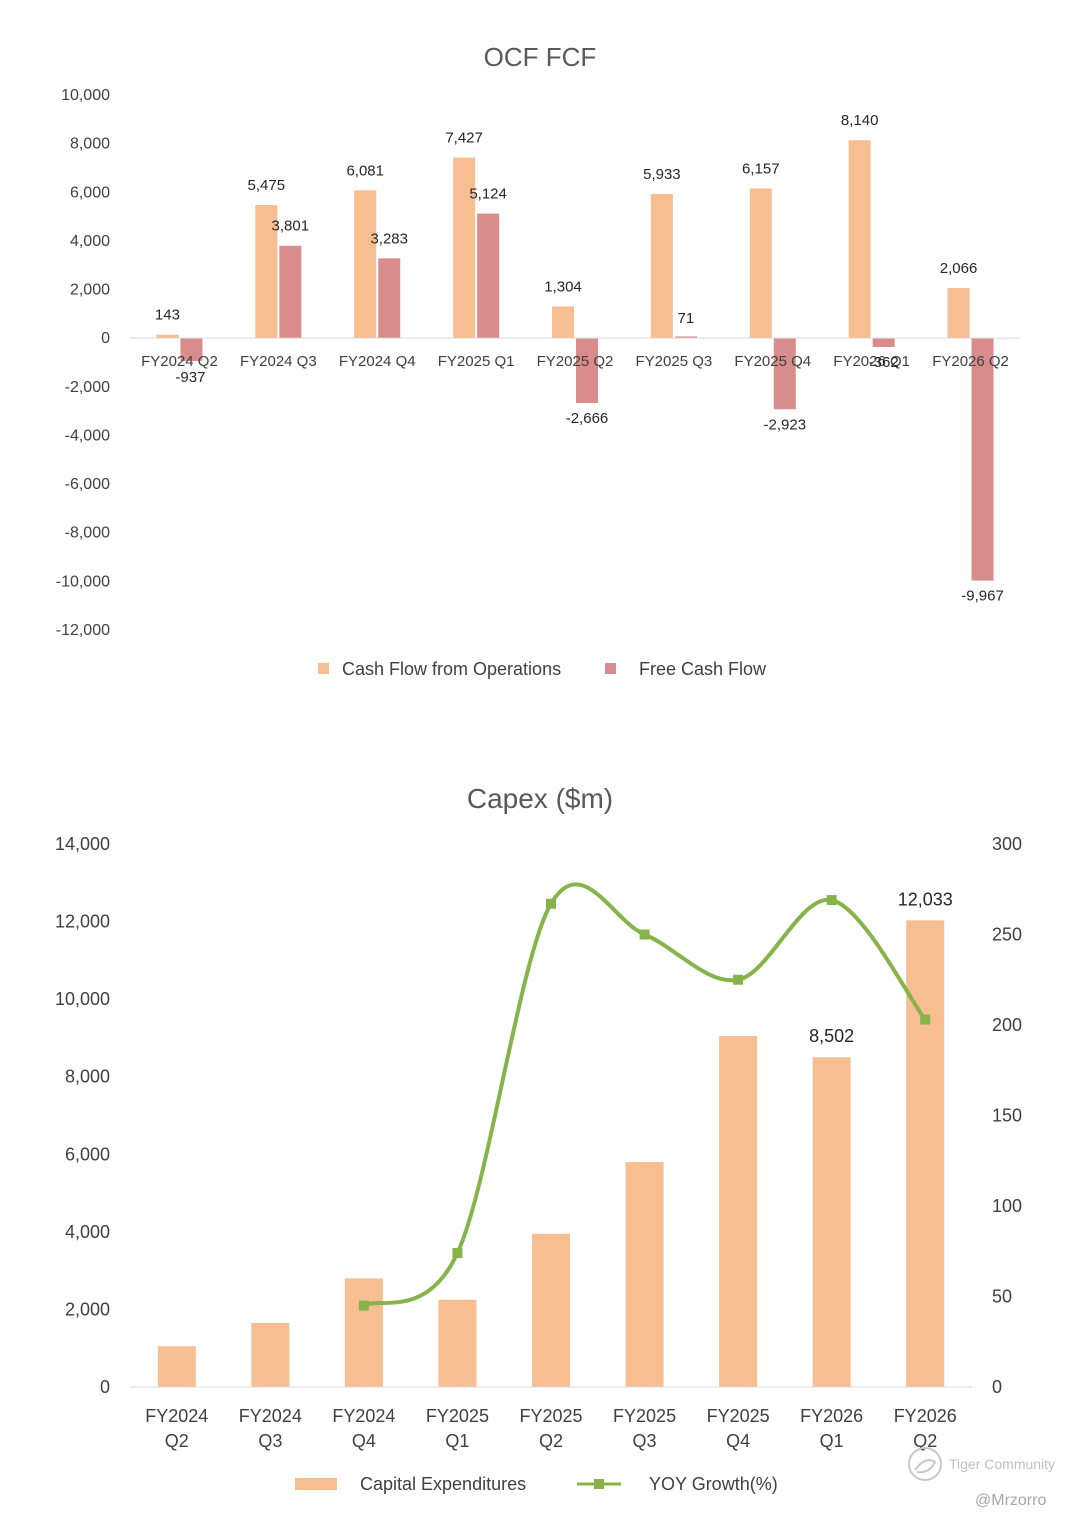 Image resolution: width=1080 pixels, height=1524 pixels. I want to click on fcf-data-label: -937, so click(190, 377).